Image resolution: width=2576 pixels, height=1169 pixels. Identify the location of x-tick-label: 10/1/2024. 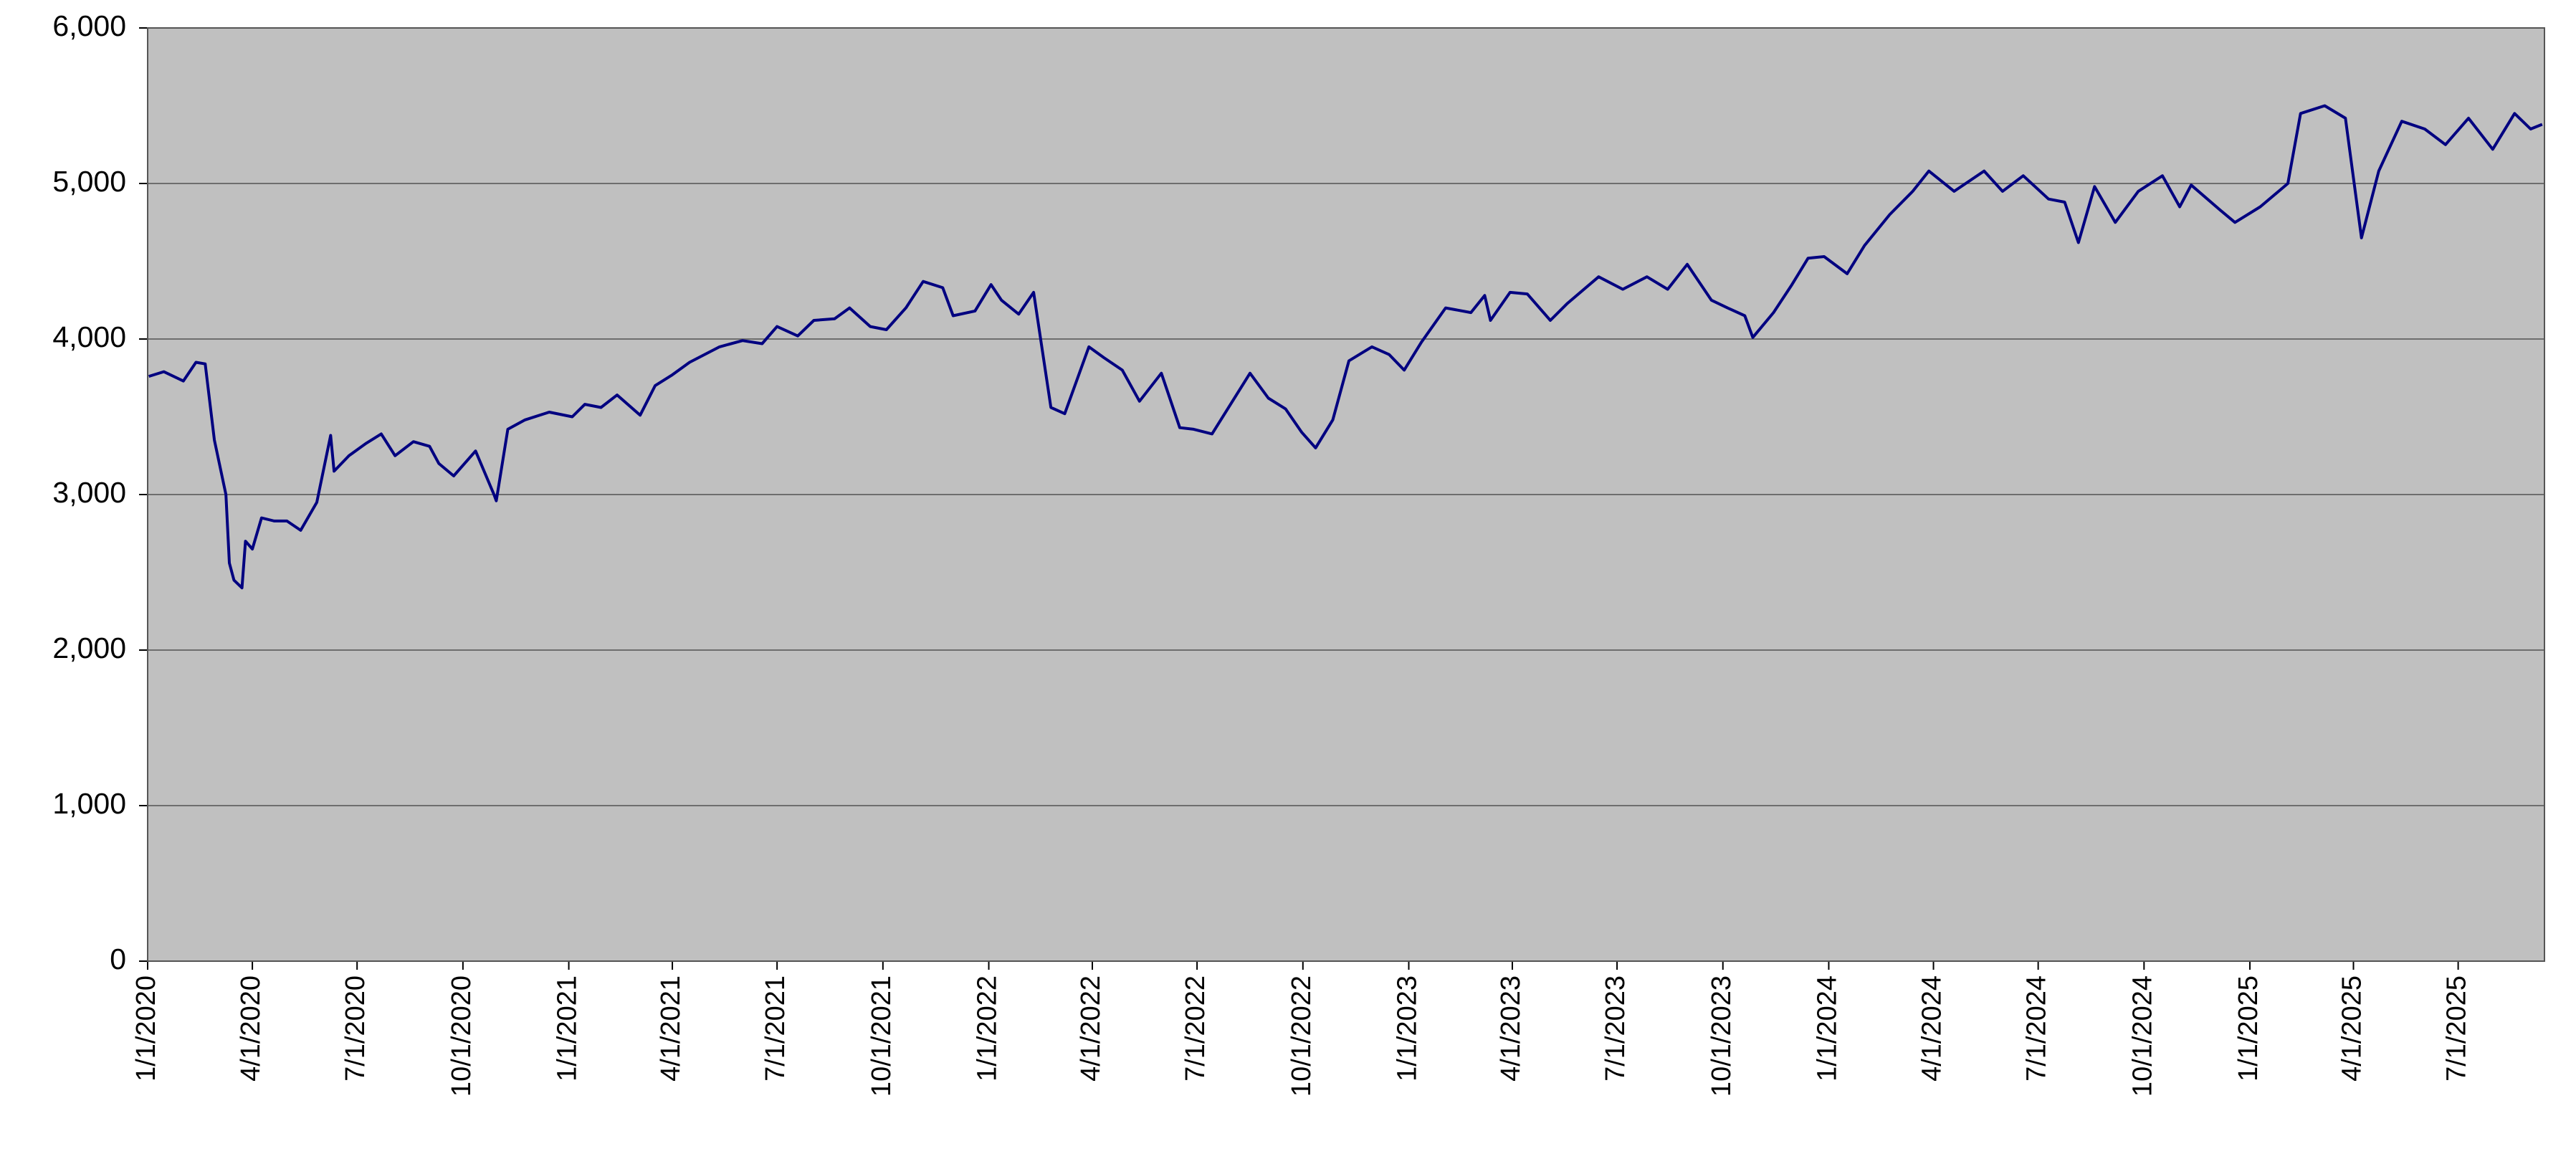
(2142, 1036).